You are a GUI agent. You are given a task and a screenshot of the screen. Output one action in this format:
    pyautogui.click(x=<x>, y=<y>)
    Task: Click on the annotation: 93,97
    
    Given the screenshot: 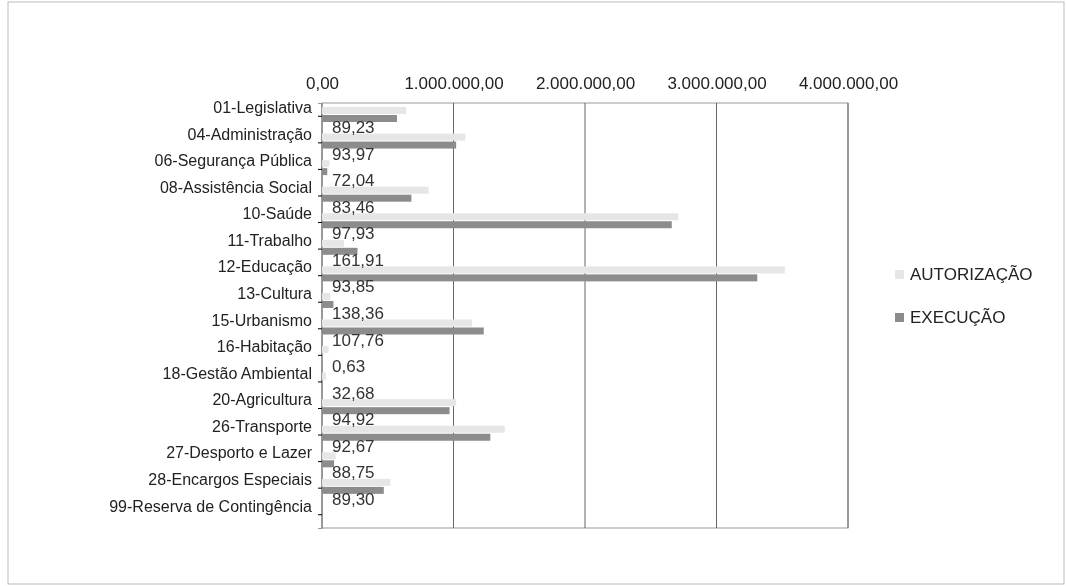 What is the action you would take?
    pyautogui.click(x=353, y=154)
    